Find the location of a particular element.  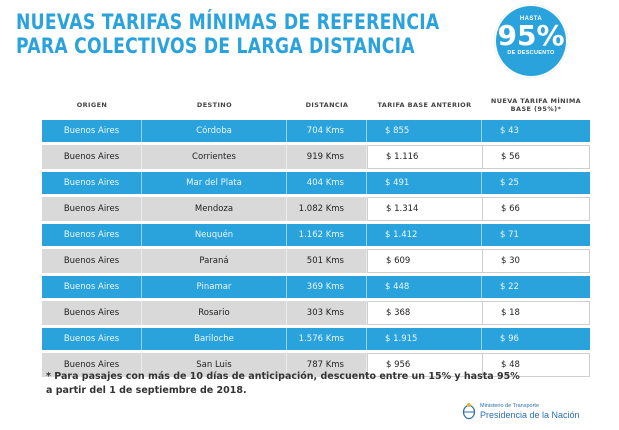

header-tarifa-anterior: TARIFA BASE ANTERIOR is located at coordinates (424, 105).